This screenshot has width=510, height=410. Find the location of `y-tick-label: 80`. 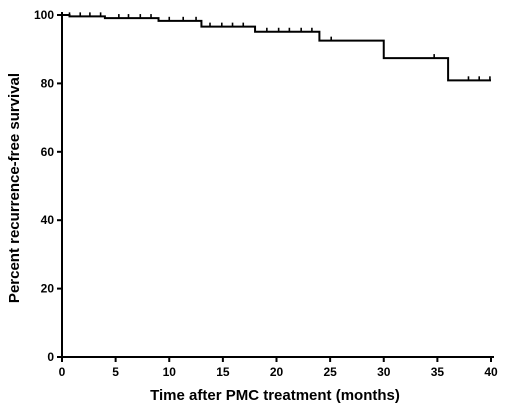

y-tick-label: 80 is located at coordinates (48, 83).